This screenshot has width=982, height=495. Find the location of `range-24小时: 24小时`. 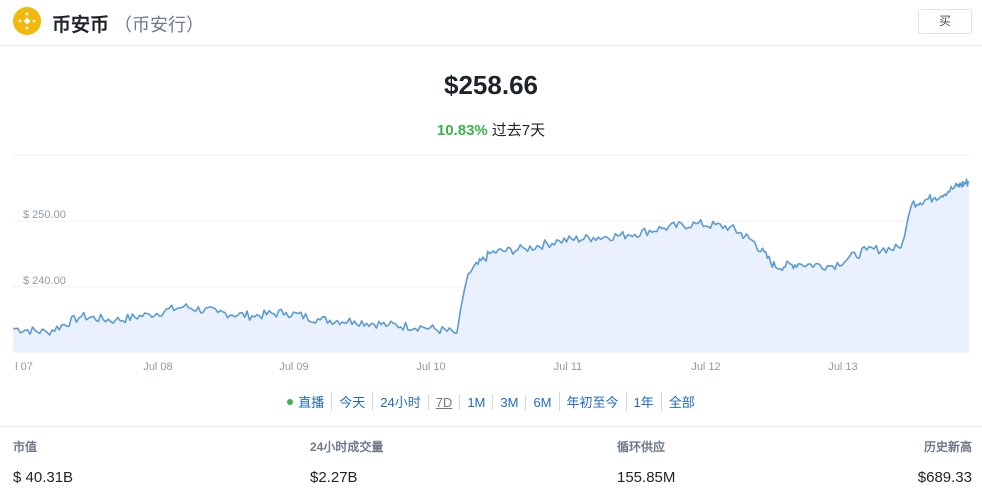

range-24小时: 24小时 is located at coordinates (399, 401).